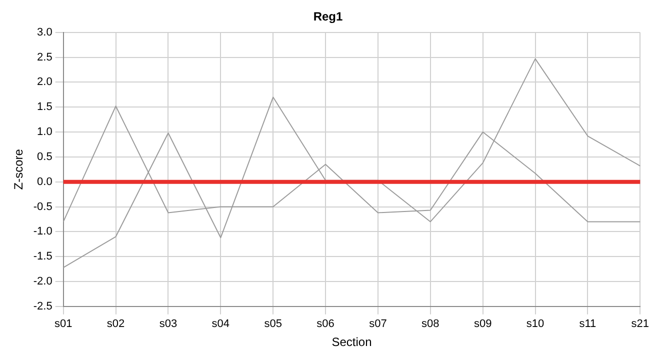 The height and width of the screenshot is (360, 660). What do you see at coordinates (535, 324) in the screenshot?
I see `x-tick-label: s10` at bounding box center [535, 324].